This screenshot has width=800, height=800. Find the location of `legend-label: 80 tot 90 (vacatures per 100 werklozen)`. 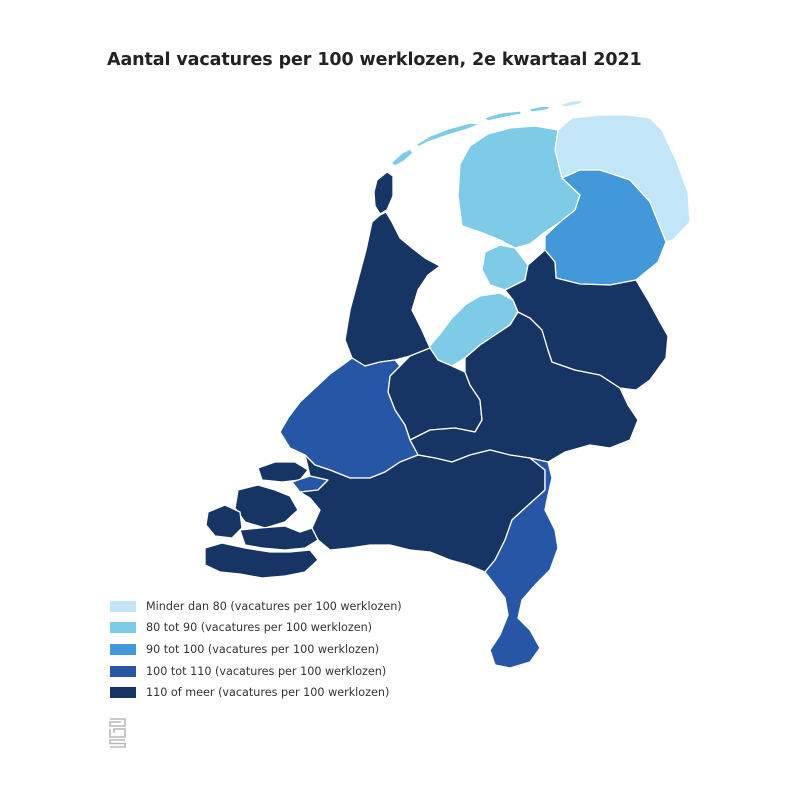

legend-label: 80 tot 90 (vacatures per 100 werklozen) is located at coordinates (259, 628).